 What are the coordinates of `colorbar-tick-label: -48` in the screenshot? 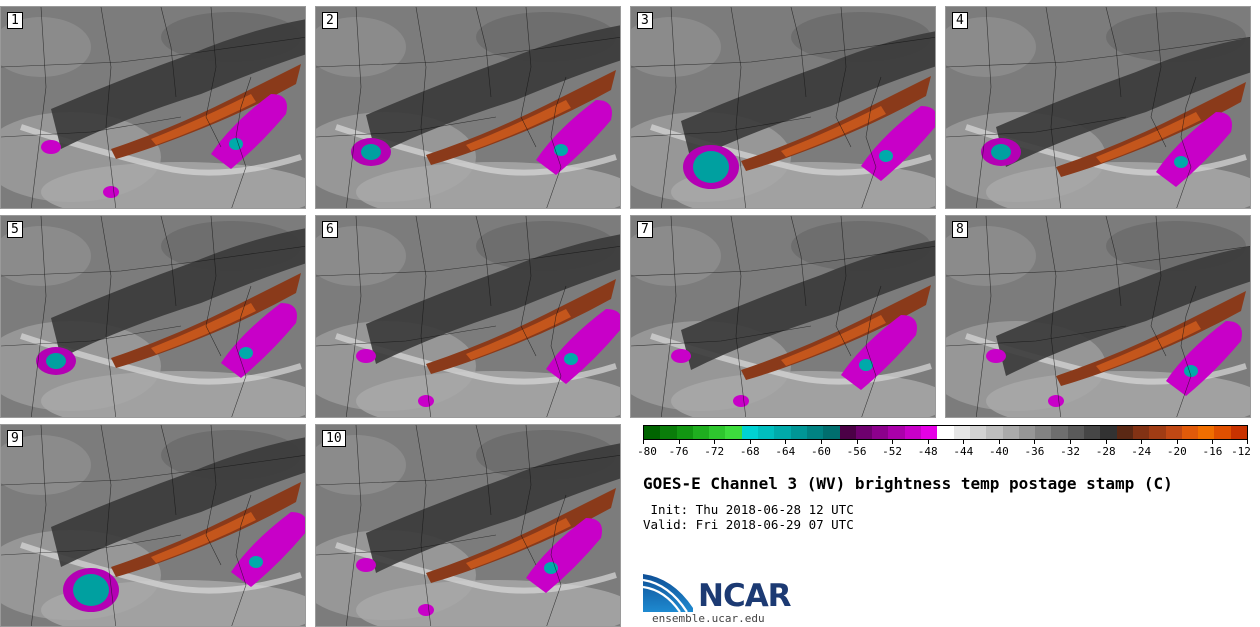 It's located at (927, 451).